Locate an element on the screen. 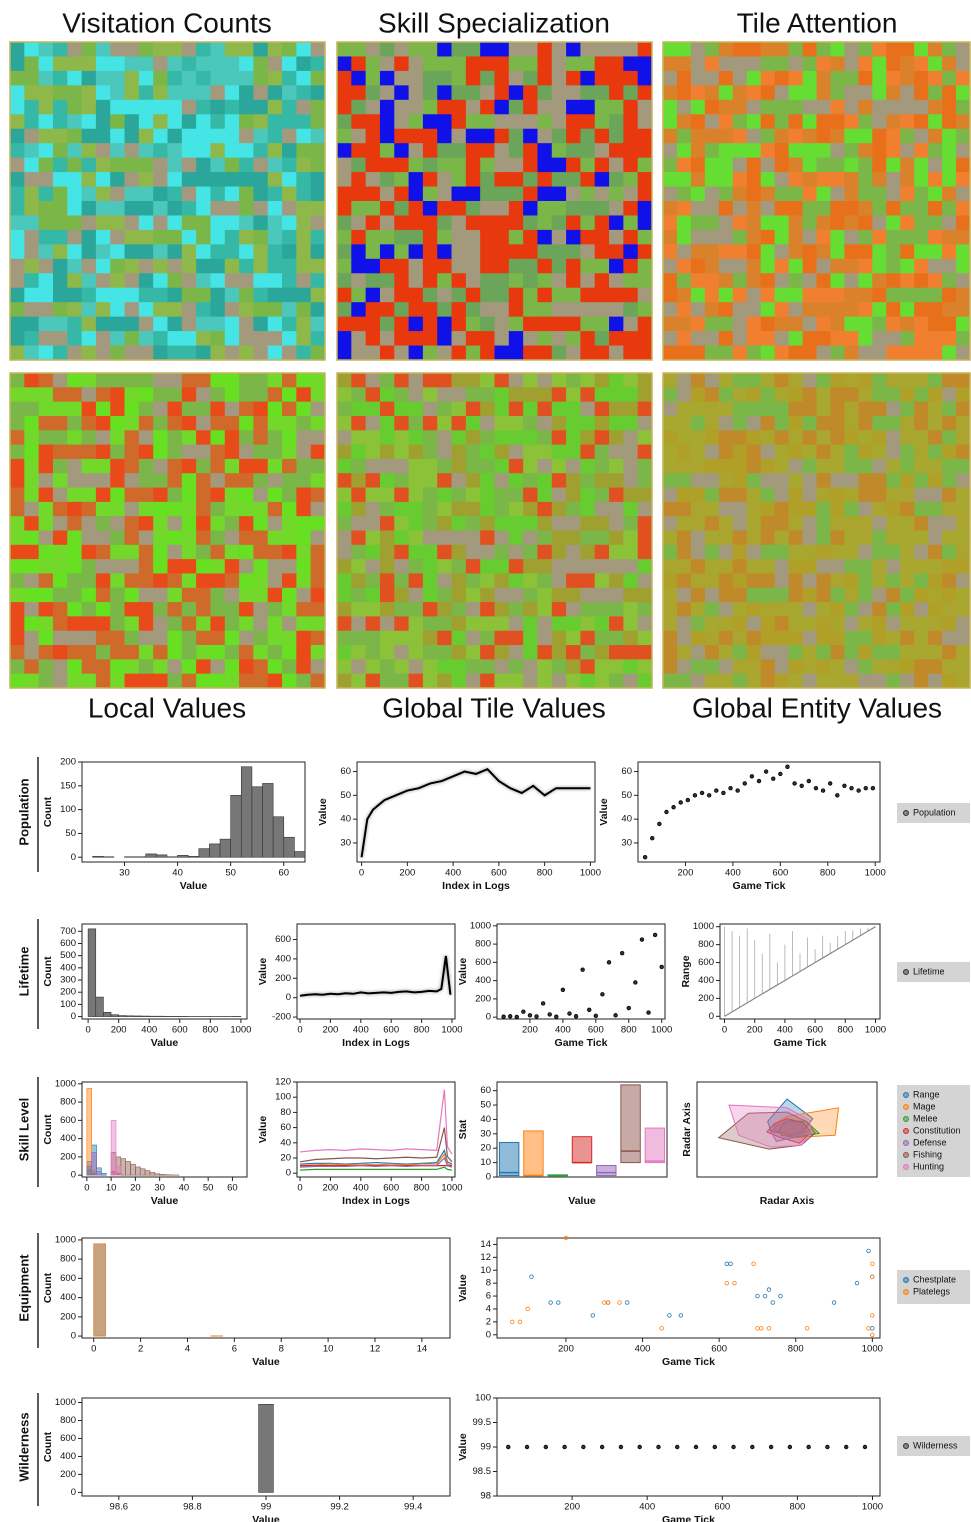  scatter-point is located at coordinates (645, 857).